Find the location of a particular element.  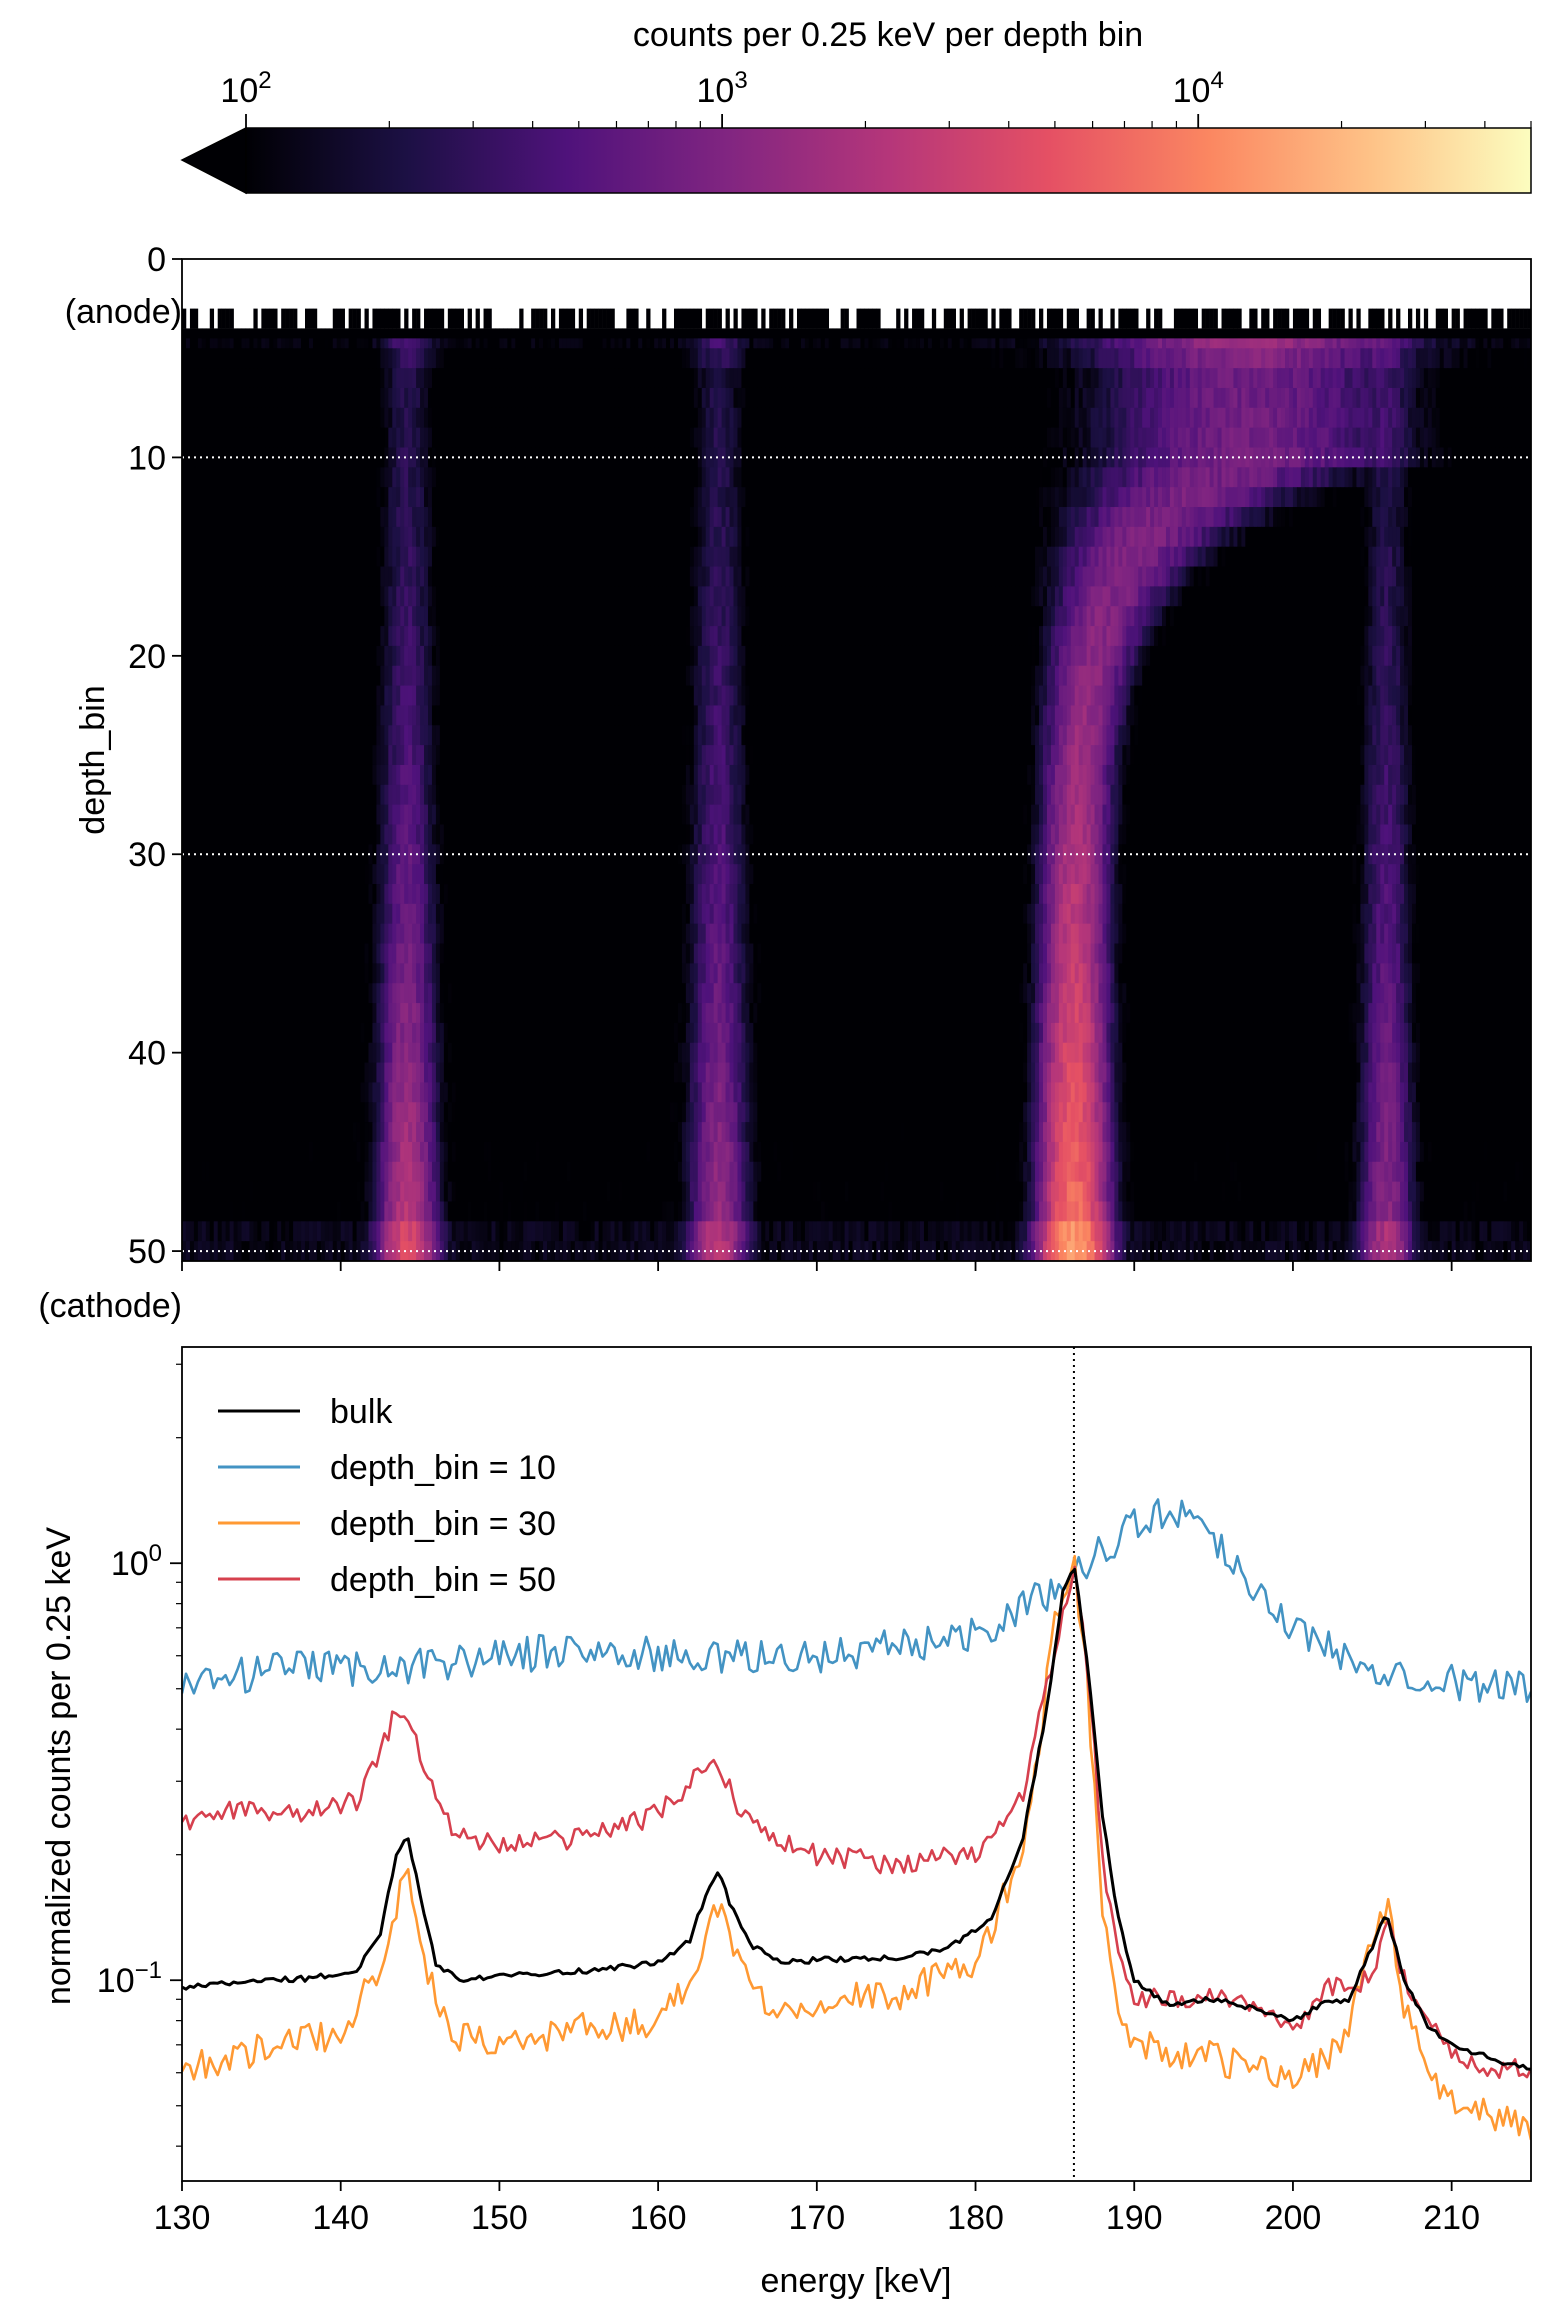

spectrum-y-axis: 10⁰ 10⁻¹ is located at coordinates (139, 1755).